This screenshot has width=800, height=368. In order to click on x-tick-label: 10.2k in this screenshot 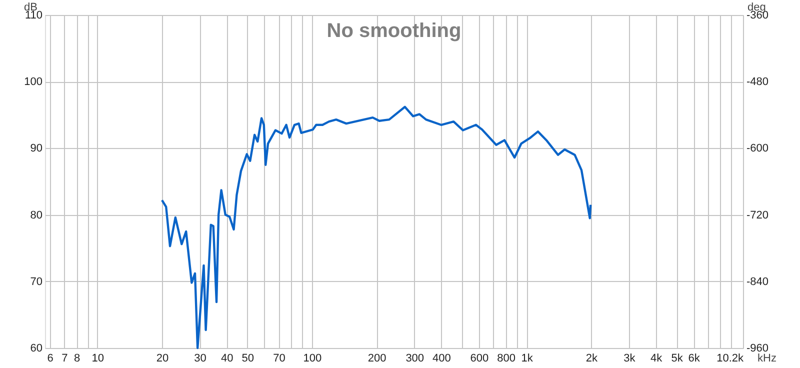, I will do `click(730, 358)`.